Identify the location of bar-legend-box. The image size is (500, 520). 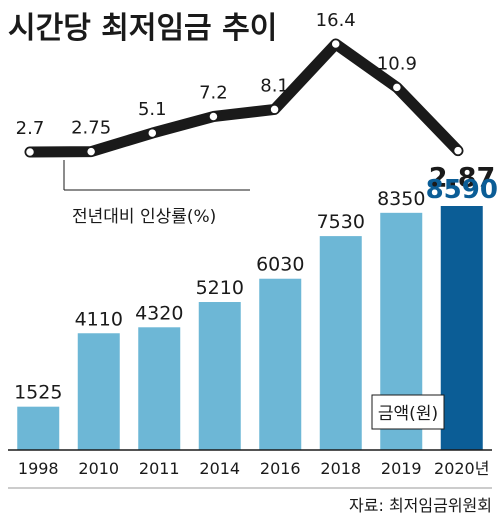
(408, 412).